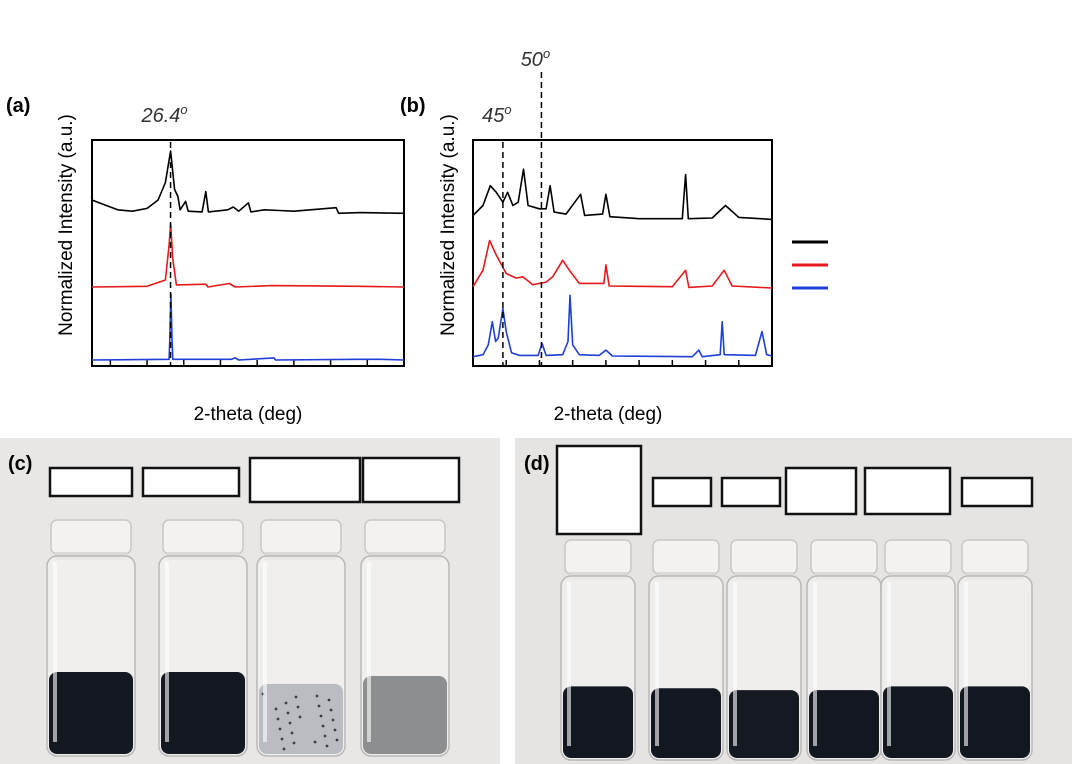 This screenshot has width=1072, height=764. I want to click on panel-a-xlabel: 2-theta (deg), so click(248, 414).